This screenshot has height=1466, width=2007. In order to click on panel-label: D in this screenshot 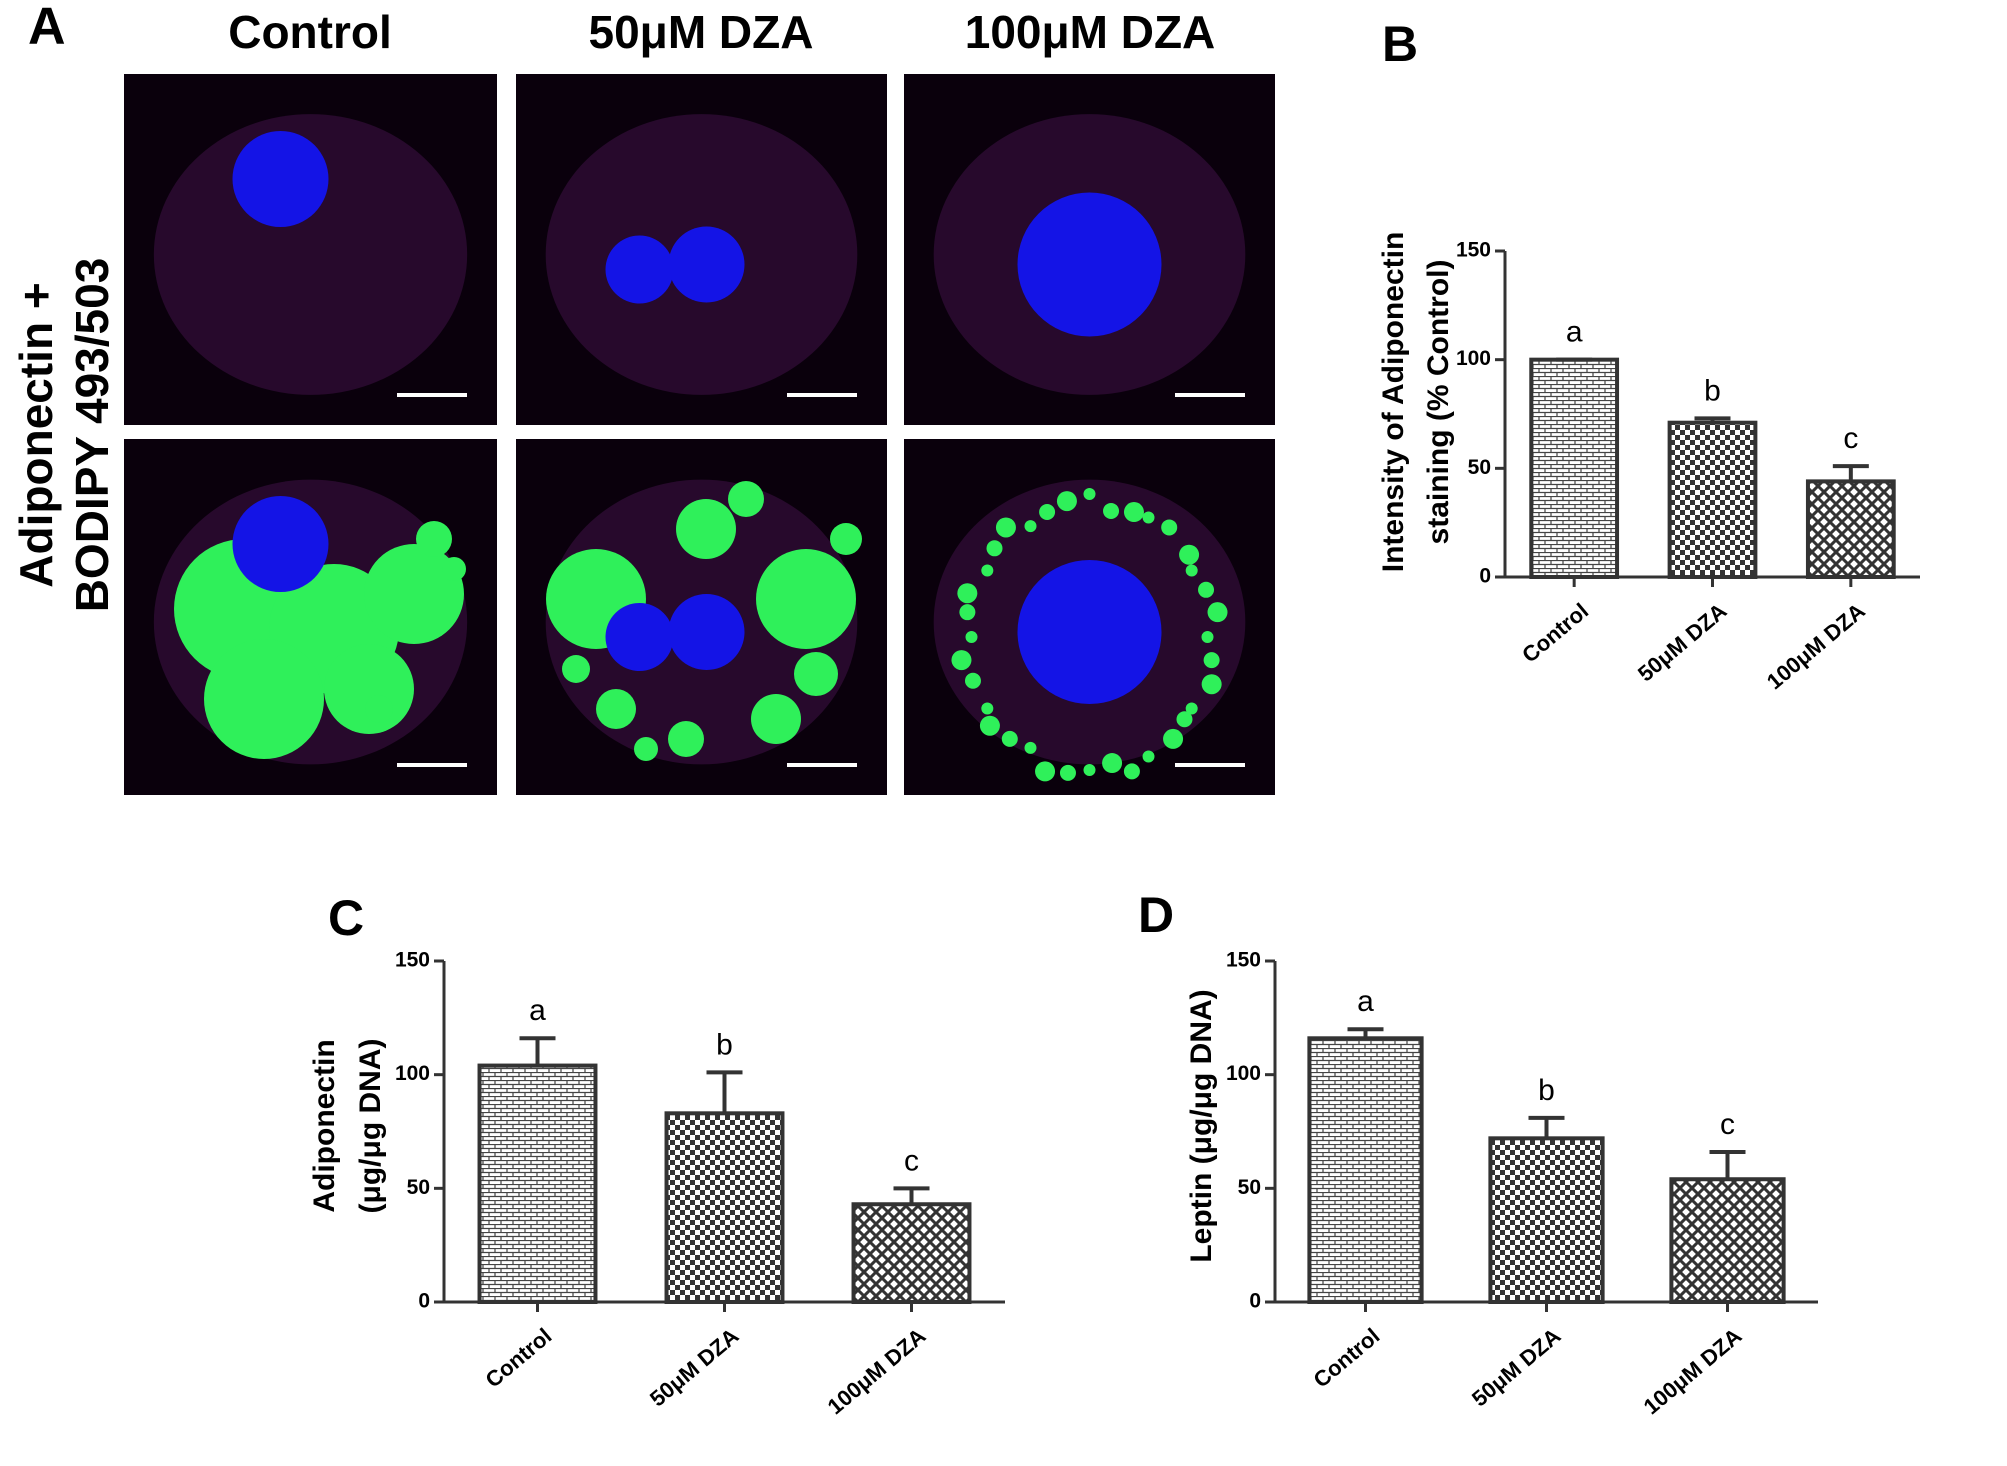, I will do `click(1156, 915)`.